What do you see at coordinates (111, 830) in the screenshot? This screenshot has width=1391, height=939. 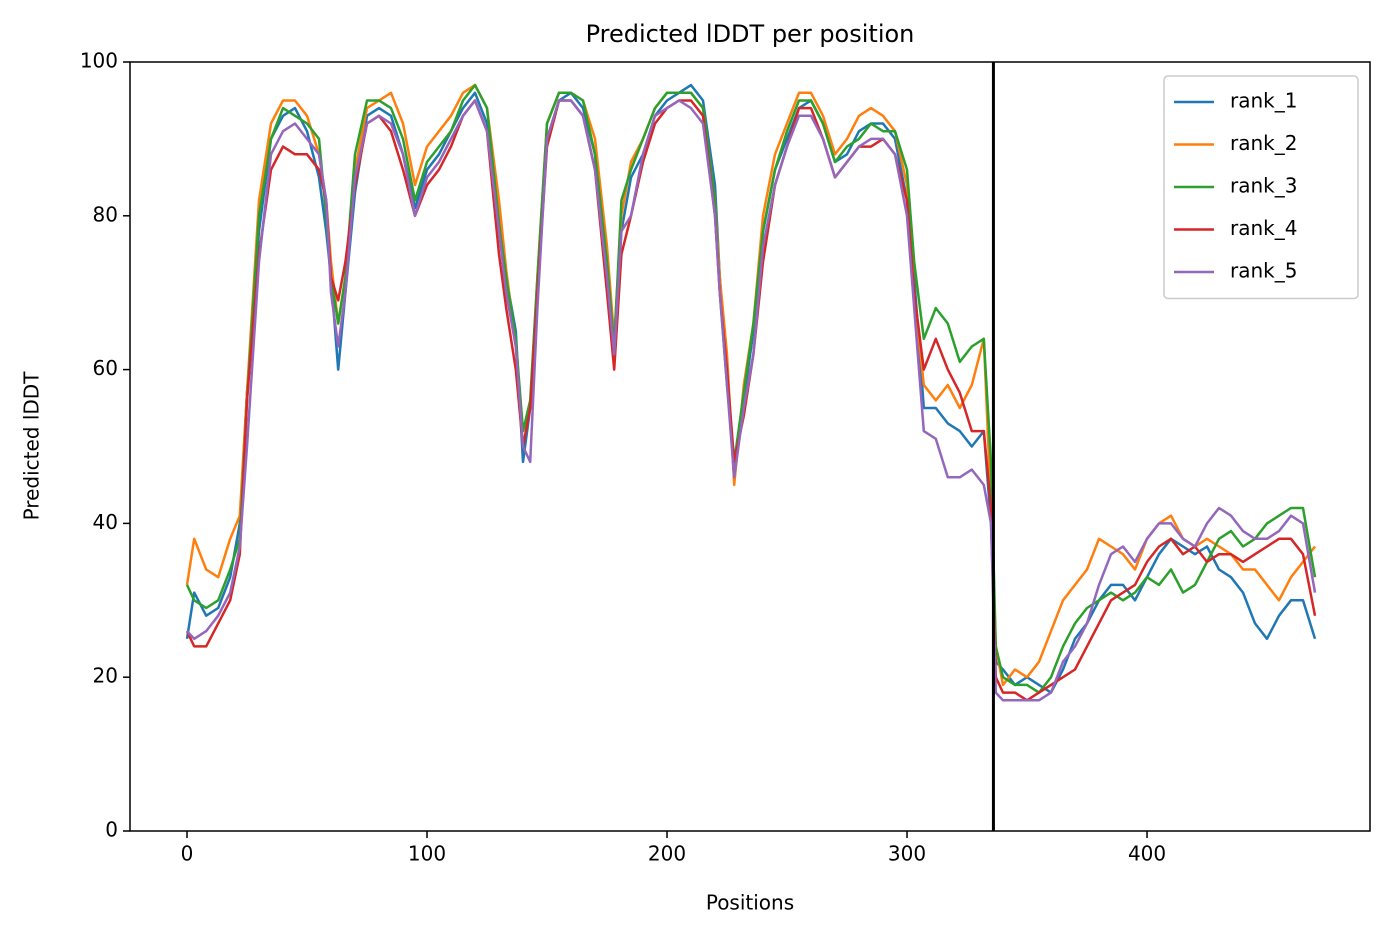 I see `y-tick-label: 0` at bounding box center [111, 830].